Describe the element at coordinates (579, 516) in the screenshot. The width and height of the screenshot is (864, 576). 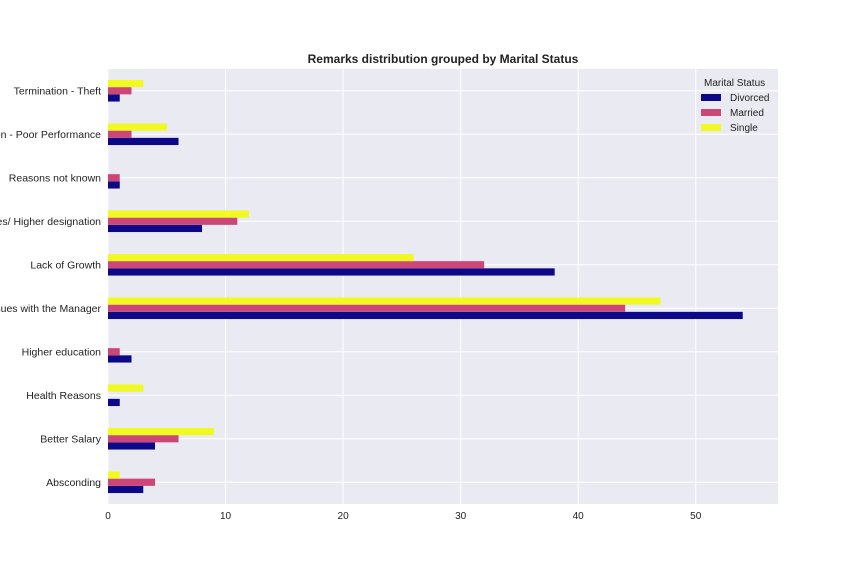
I see `x-tick-label: 40` at that location.